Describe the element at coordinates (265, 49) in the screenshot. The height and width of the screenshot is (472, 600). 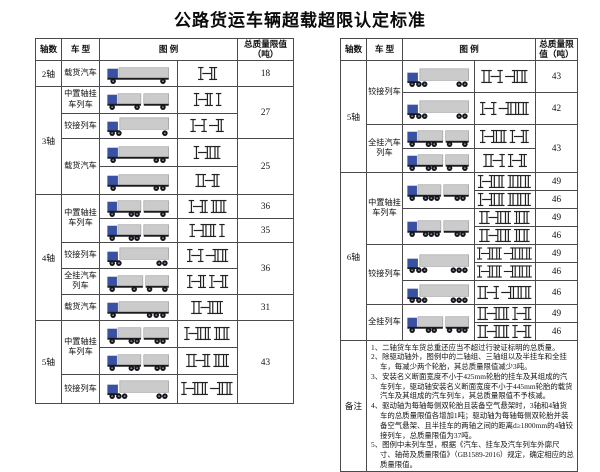
I see `header-mass-limit: 总质量限值（吨）` at that location.